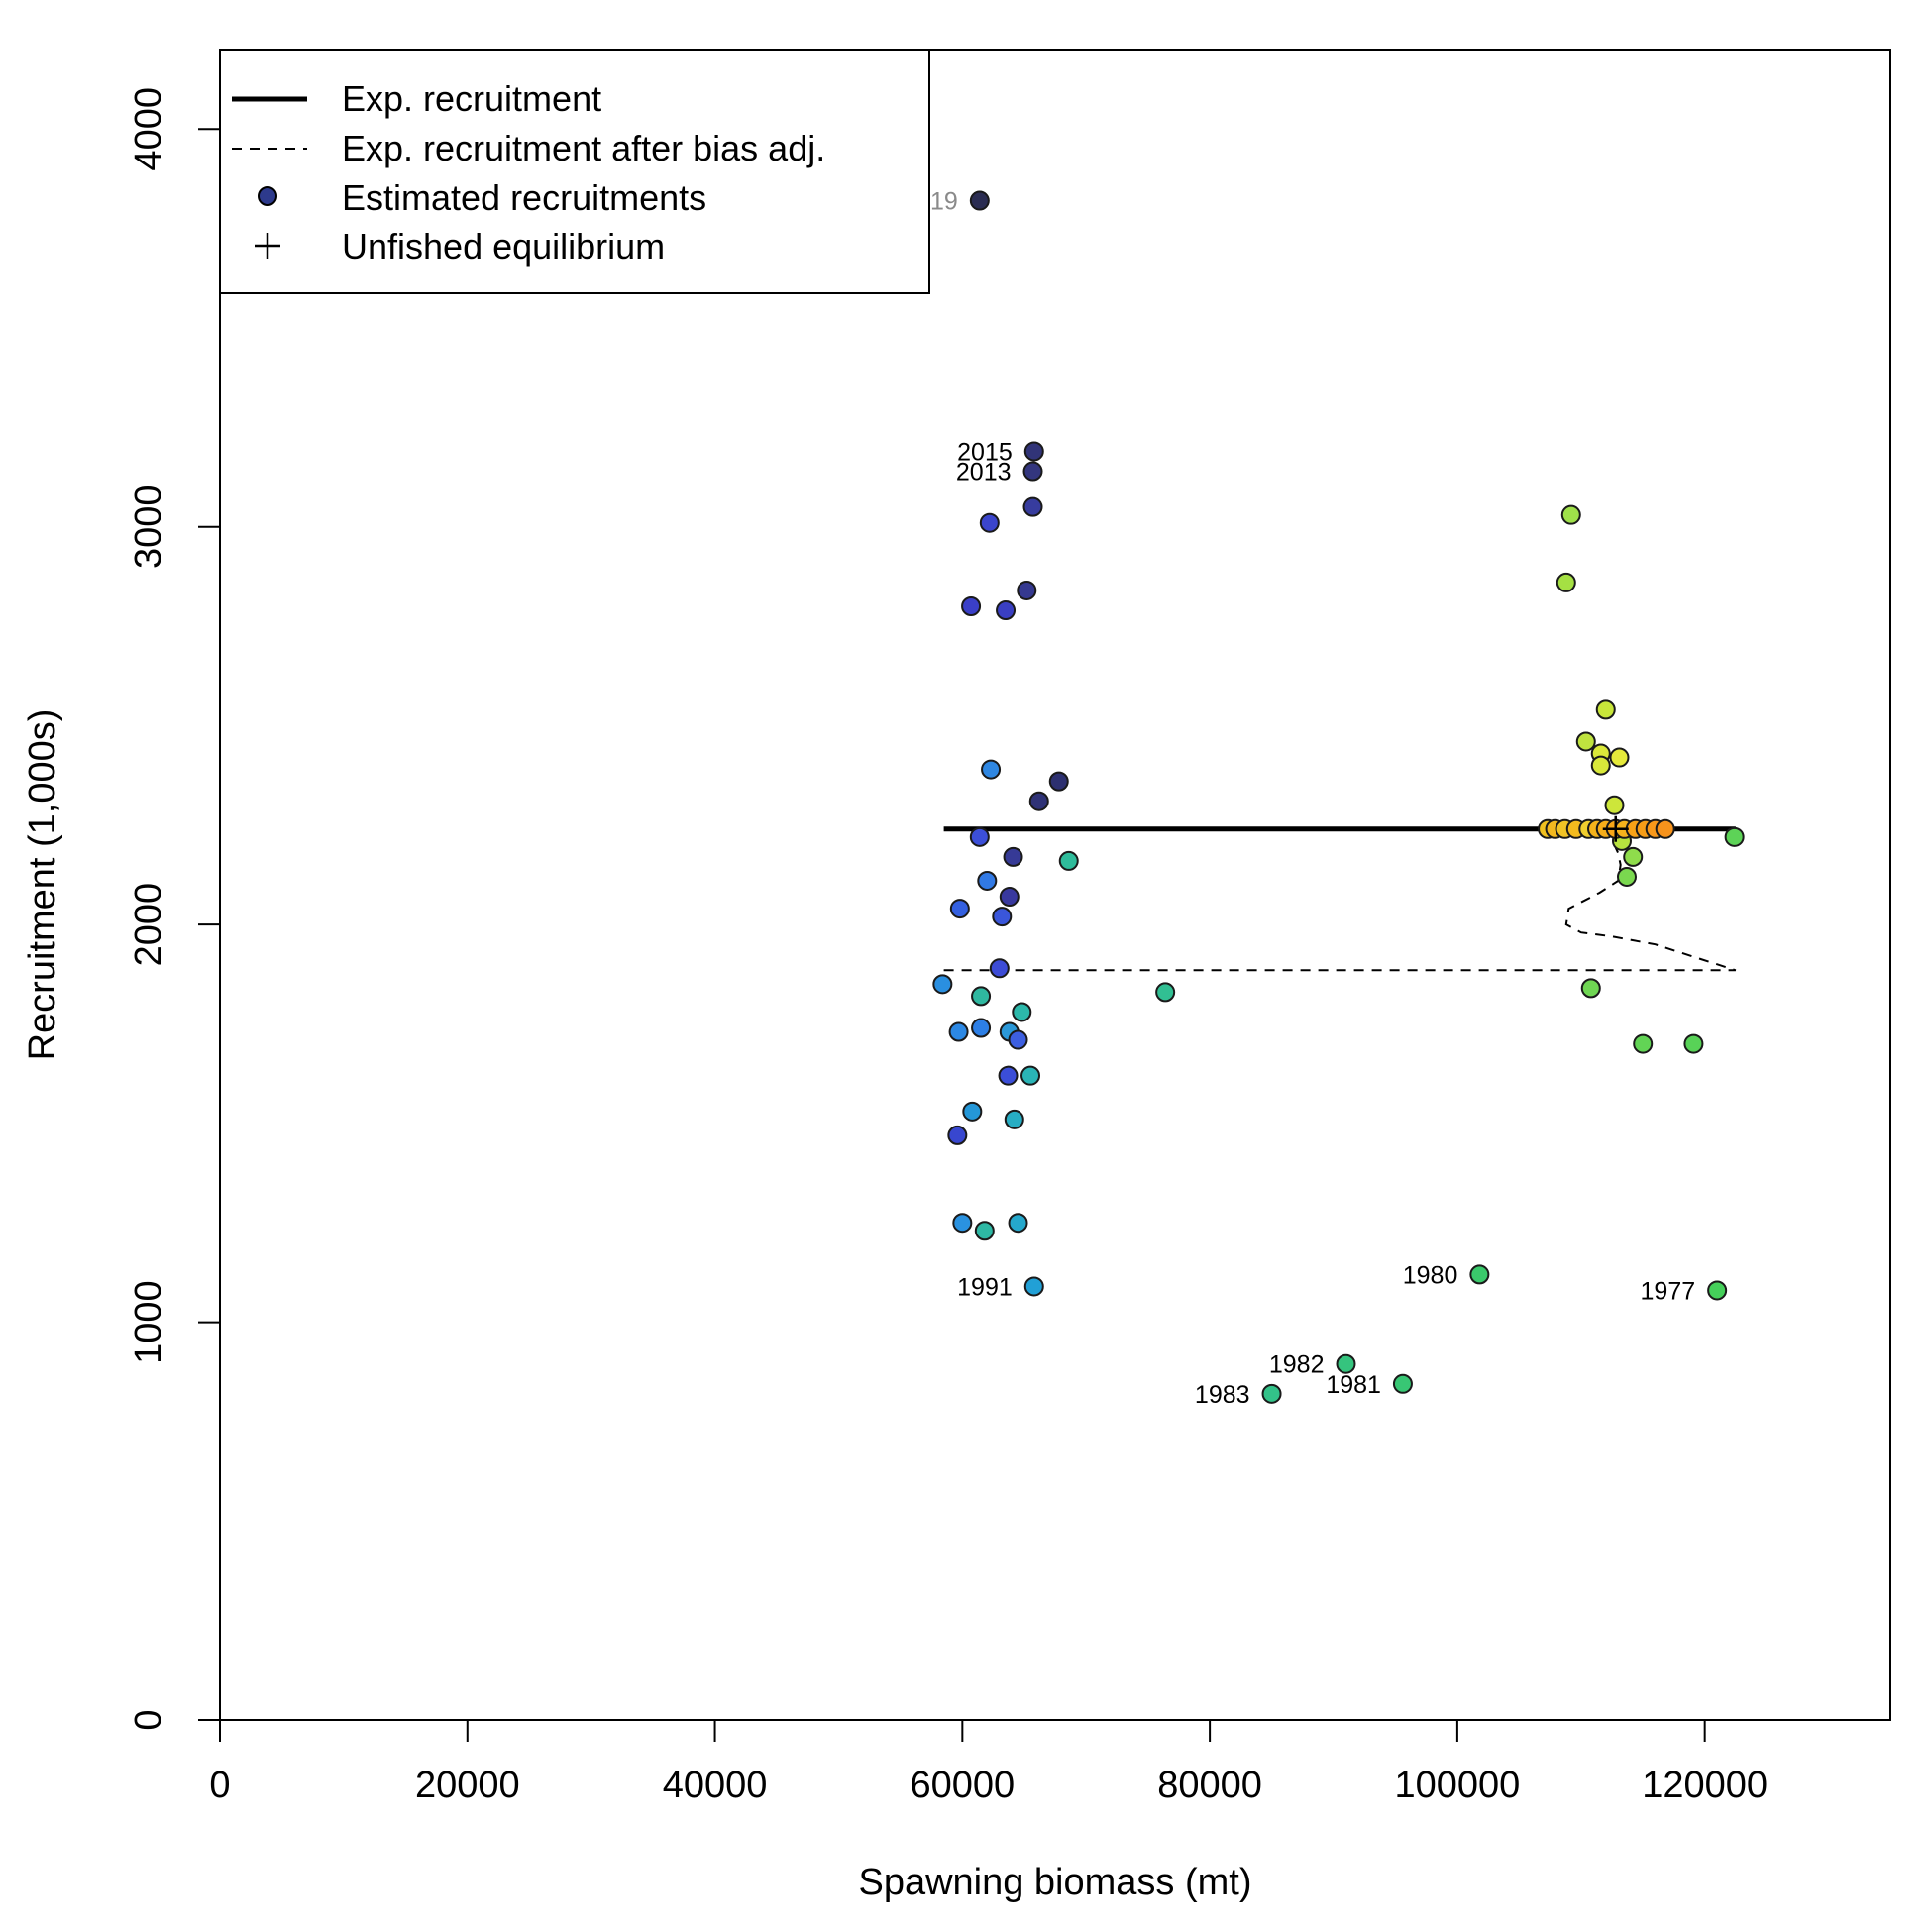 The height and width of the screenshot is (1932, 1932). I want to click on y-tick-label: 3000, so click(148, 526).